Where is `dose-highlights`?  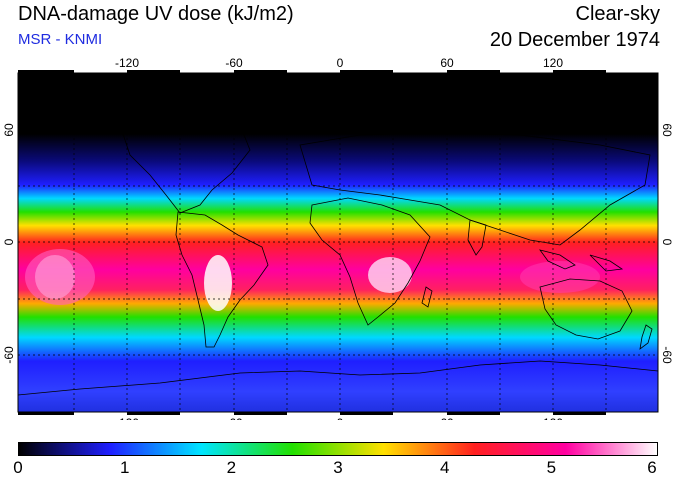 dose-highlights is located at coordinates (312, 280).